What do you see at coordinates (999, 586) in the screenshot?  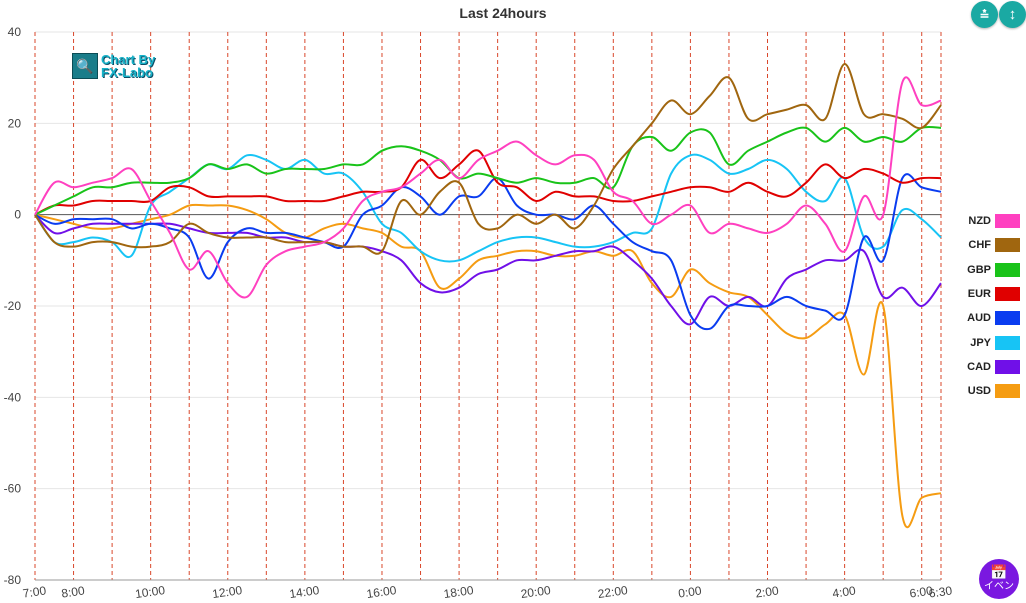 I see `event-button-label: イベン` at bounding box center [999, 586].